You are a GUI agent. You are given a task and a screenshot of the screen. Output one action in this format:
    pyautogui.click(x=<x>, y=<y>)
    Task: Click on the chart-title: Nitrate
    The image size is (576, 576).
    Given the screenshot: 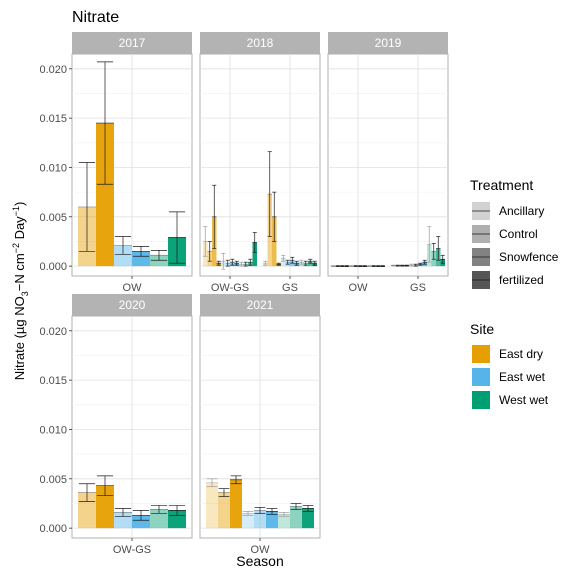 What is the action you would take?
    pyautogui.click(x=95, y=17)
    